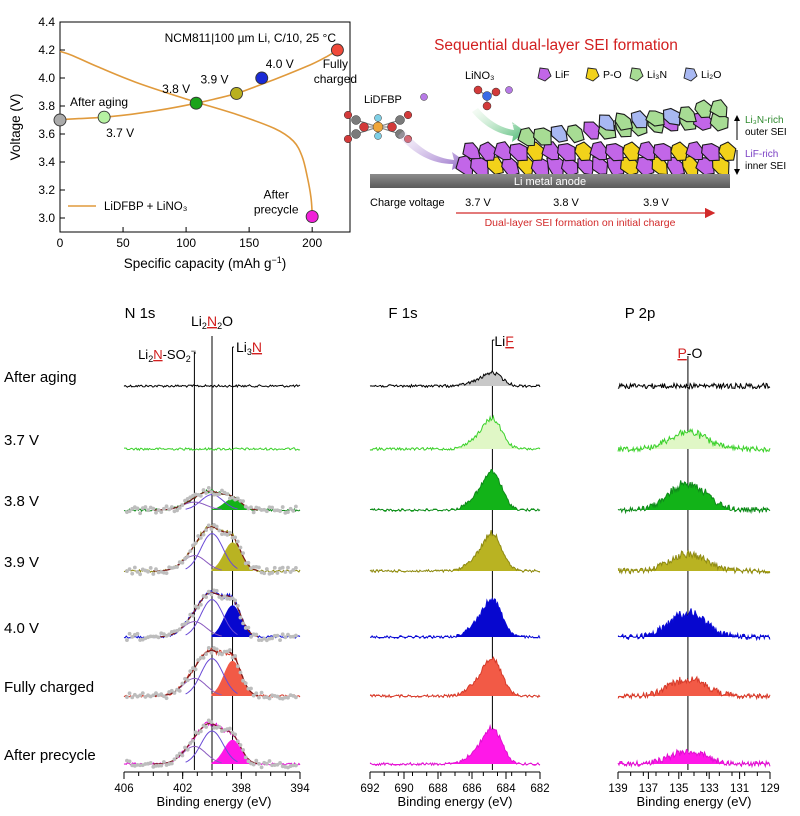  Describe the element at coordinates (46, 134) in the screenshot. I see `y-tick-label: 3.6` at that location.